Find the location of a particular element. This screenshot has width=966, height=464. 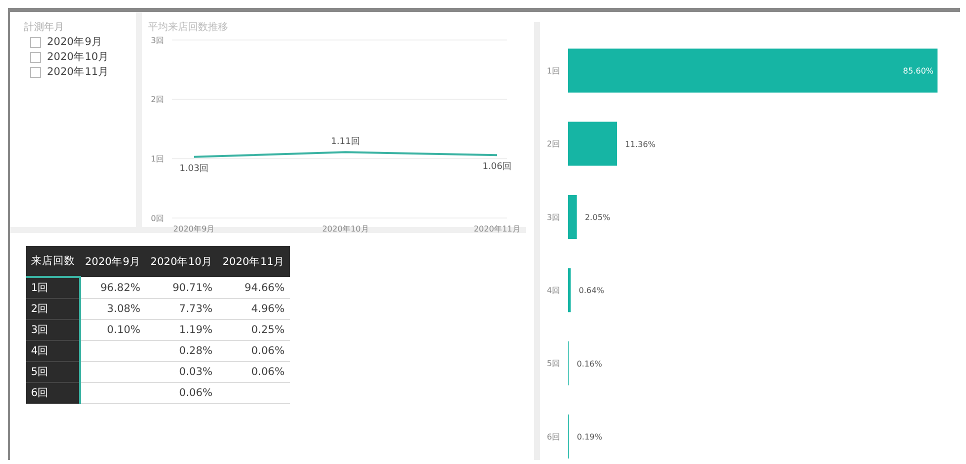

data-label: 7.73% is located at coordinates (181, 309).